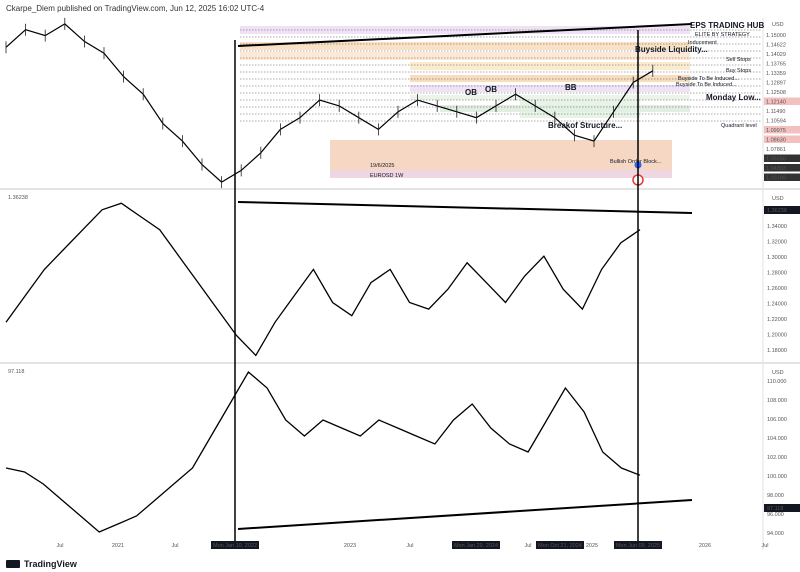 Image resolution: width=800 pixels, height=572 pixels. Describe the element at coordinates (705, 546) in the screenshot. I see `x-tick-label: 2026` at that location.